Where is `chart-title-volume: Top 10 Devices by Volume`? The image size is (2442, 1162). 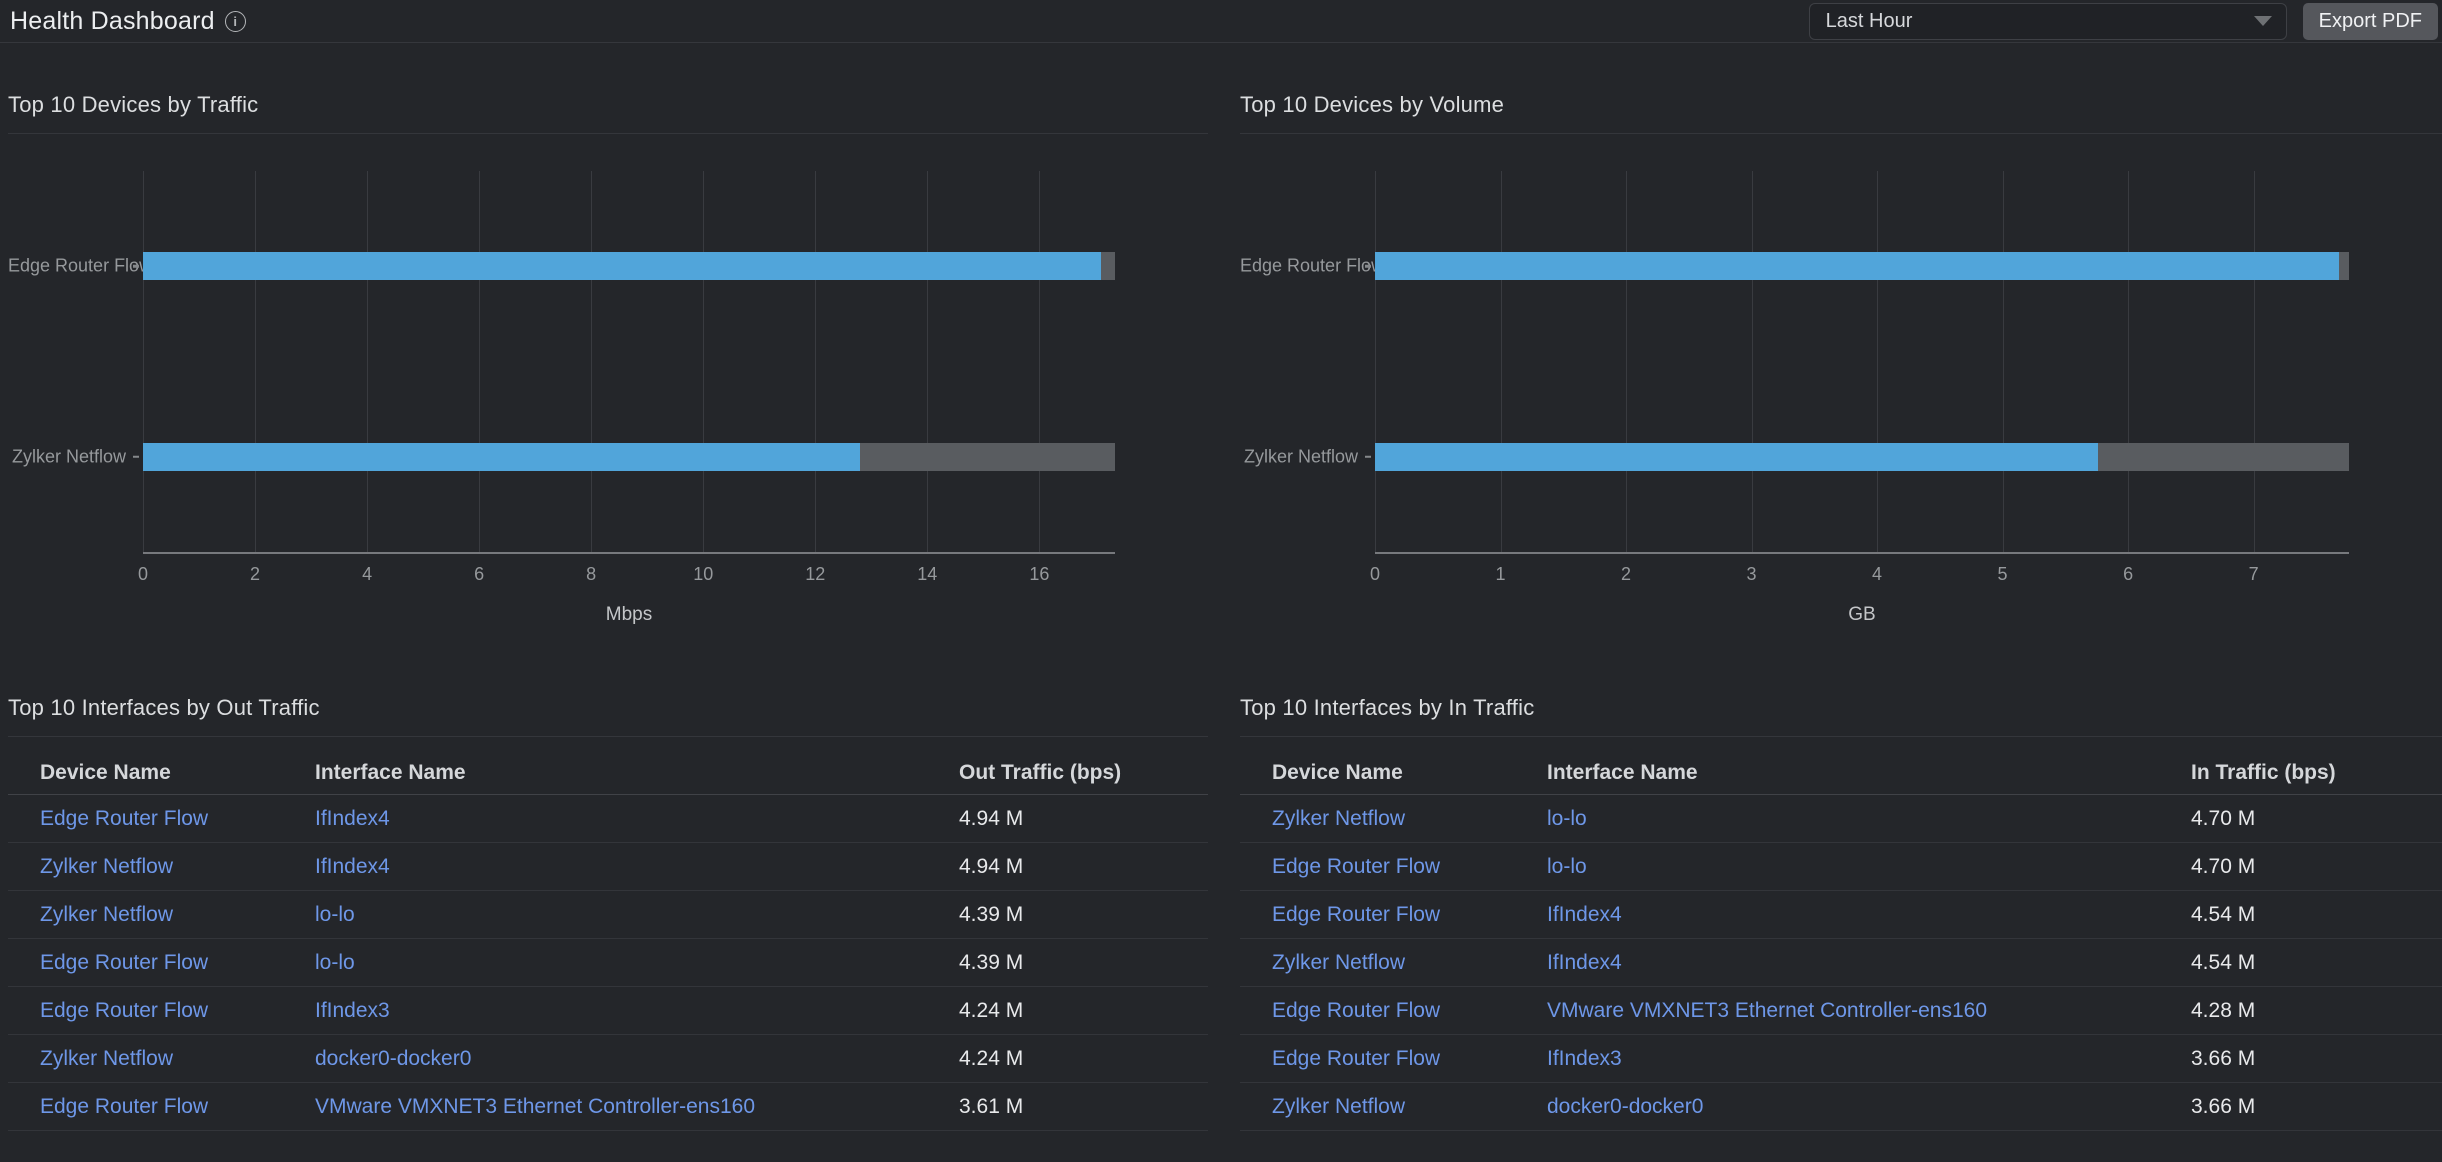
chart-title-volume: Top 10 Devices by Volume is located at coordinates (1372, 104).